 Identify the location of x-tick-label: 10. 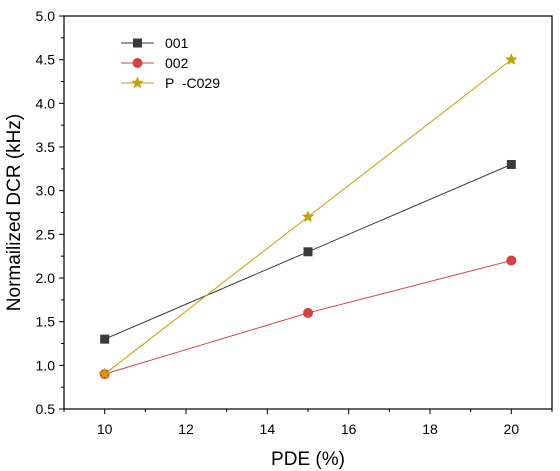
(105, 429).